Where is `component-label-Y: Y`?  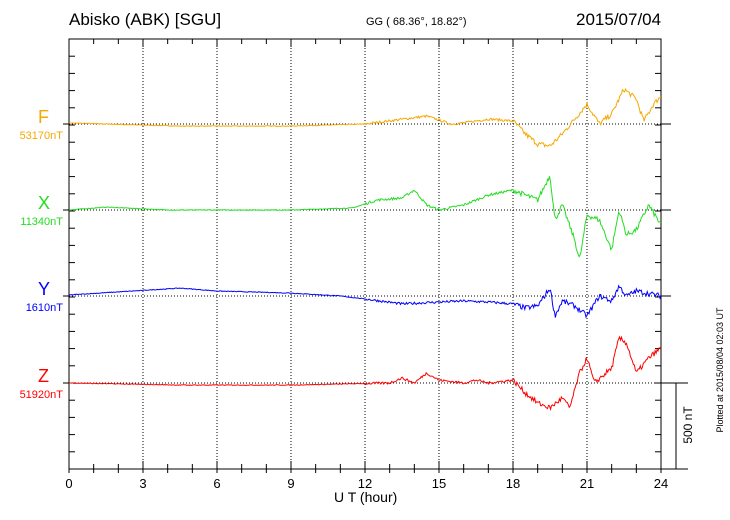
component-label-Y: Y is located at coordinates (44, 289).